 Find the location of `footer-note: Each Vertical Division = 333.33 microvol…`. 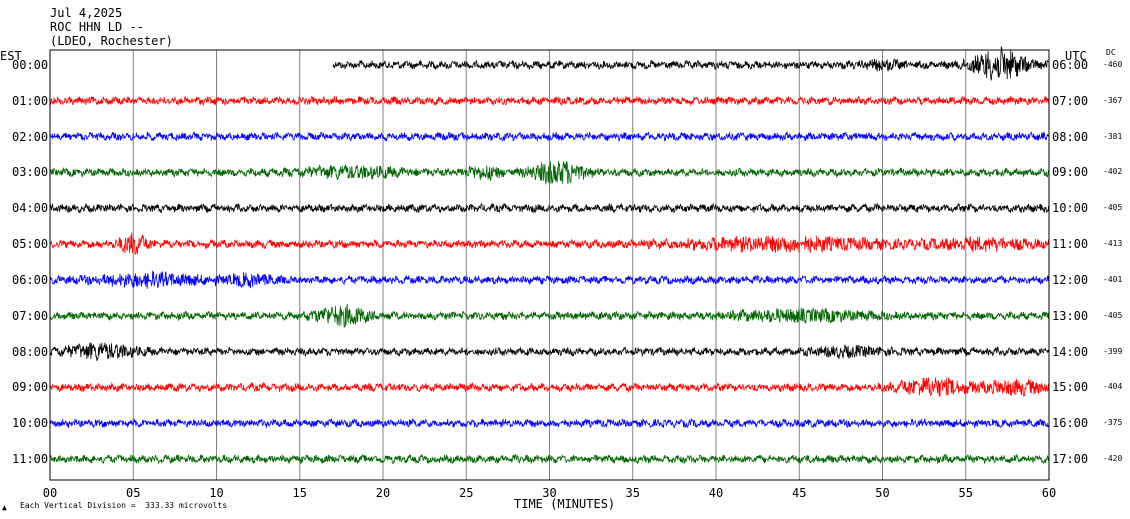

footer-note: Each Vertical Division = 333.33 microvol… is located at coordinates (124, 505).